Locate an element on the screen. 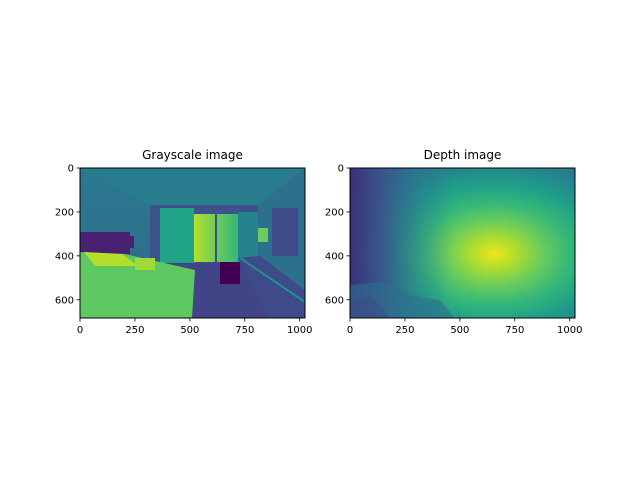 This screenshot has height=480, width=640. grayscale-x-tick-label: 250 is located at coordinates (134, 330).